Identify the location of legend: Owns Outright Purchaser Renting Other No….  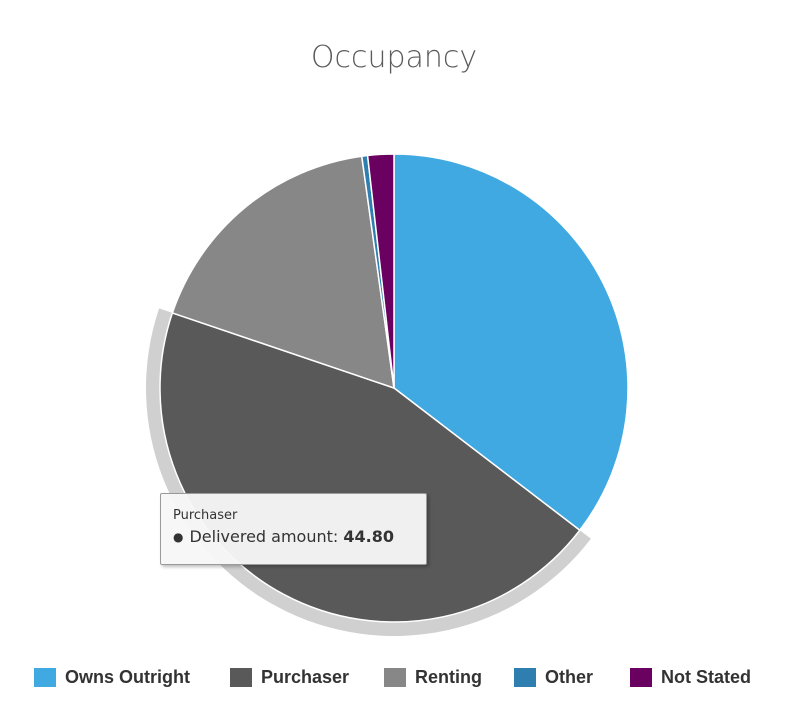
(394, 677).